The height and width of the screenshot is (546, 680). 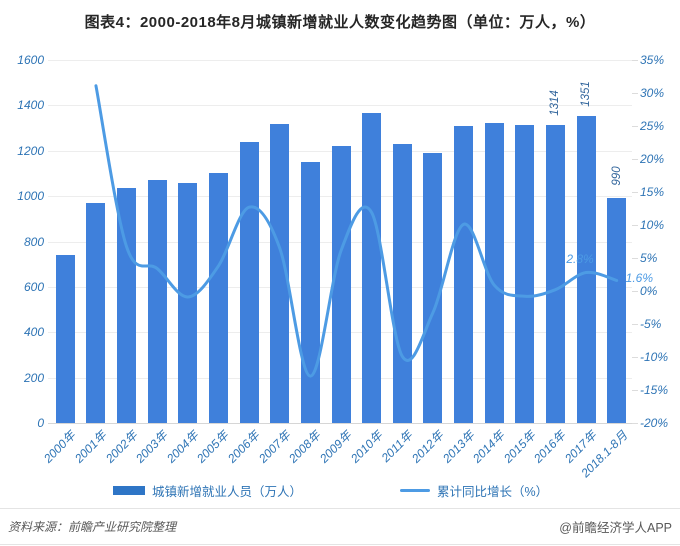 What do you see at coordinates (580, 258) in the screenshot?
I see `line-value-label: 2.8%` at bounding box center [580, 258].